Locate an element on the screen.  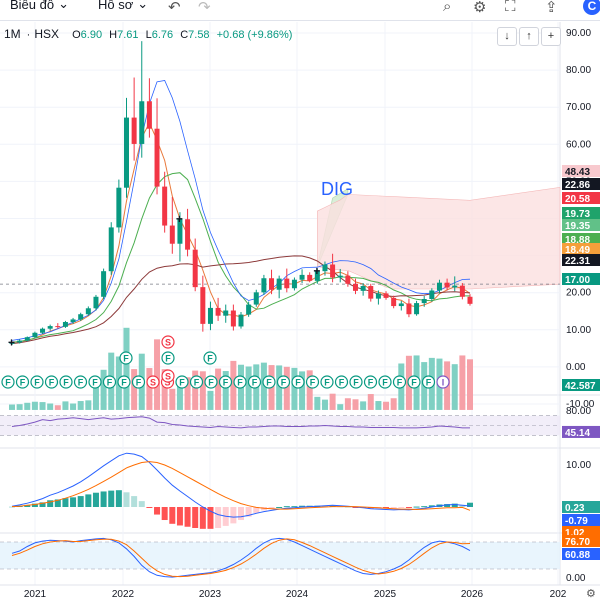
redo-icon: ↷ is located at coordinates (204, 8).